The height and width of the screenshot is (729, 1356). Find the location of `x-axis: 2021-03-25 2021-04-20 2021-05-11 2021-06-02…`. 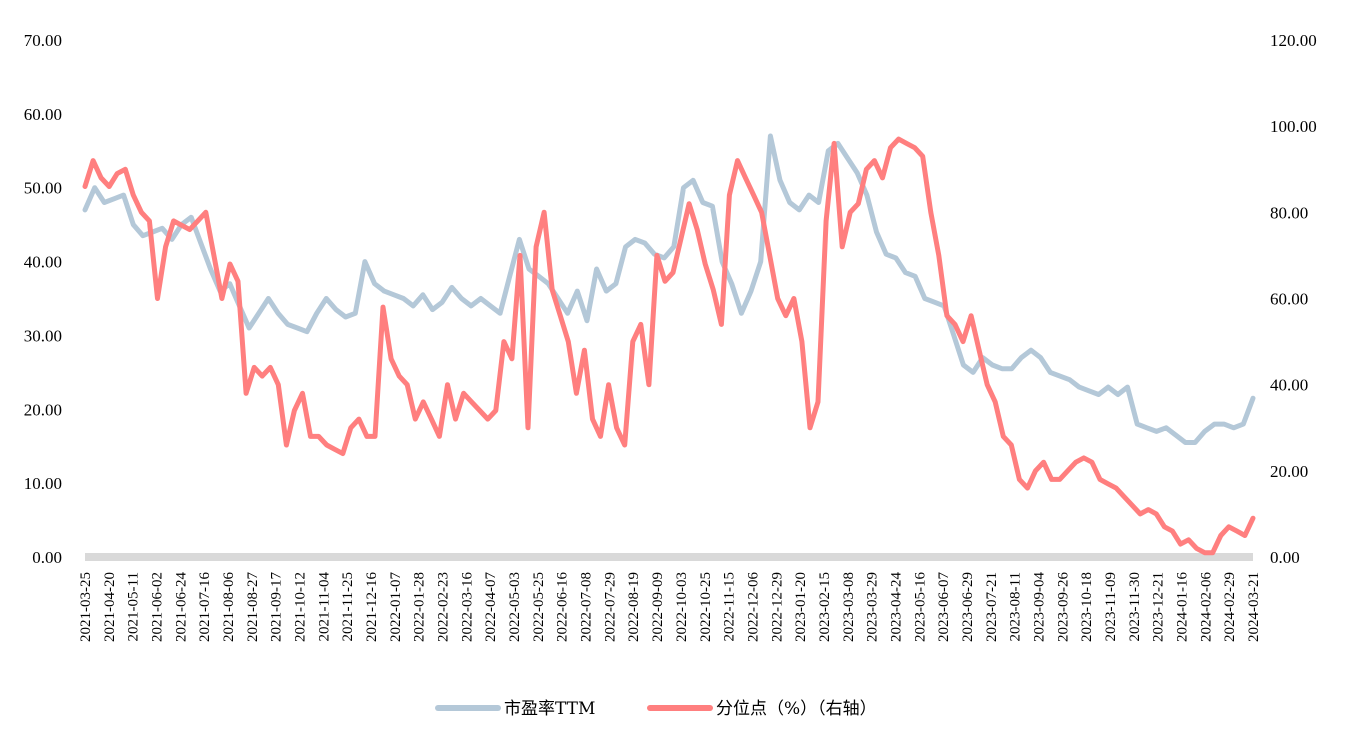

x-axis: 2021-03-25 2021-04-20 2021-05-11 2021-06-02… is located at coordinates (670, 607).